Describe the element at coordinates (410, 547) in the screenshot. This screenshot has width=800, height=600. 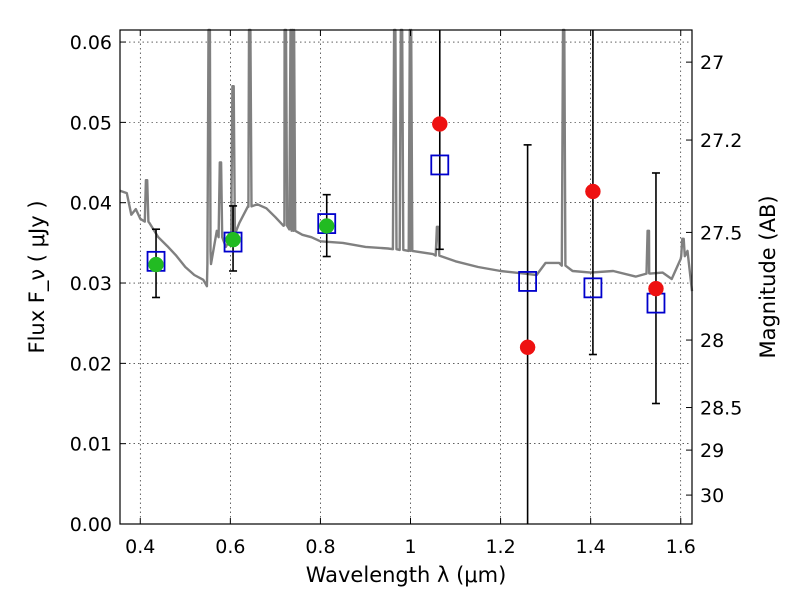
I see `x-tick-label: 1` at that location.